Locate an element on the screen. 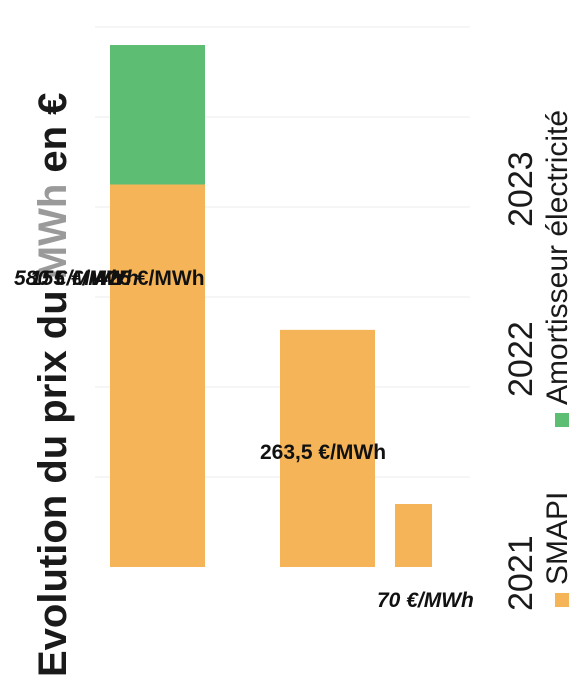 The image size is (572, 697). data-label-smapi-2023: 425 €/MWh is located at coordinates (150, 278).